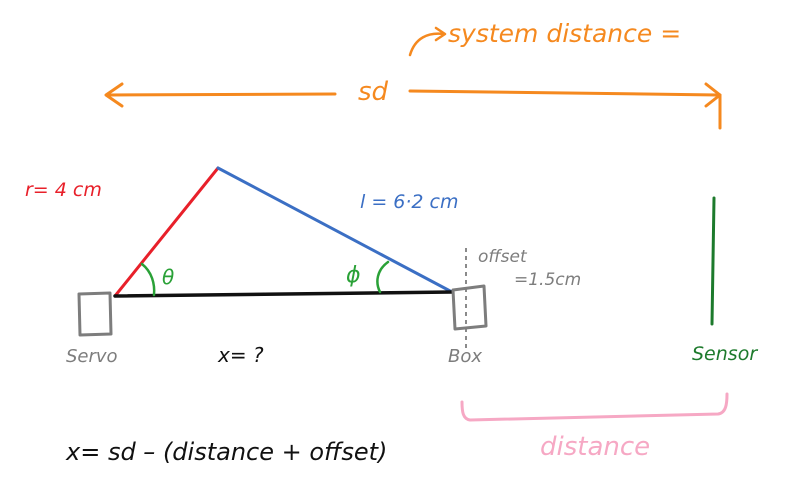 Image resolution: width=789 pixels, height=482 pixels. Describe the element at coordinates (63, 190) in the screenshot. I see `radius-label: r= 4 cm` at that location.